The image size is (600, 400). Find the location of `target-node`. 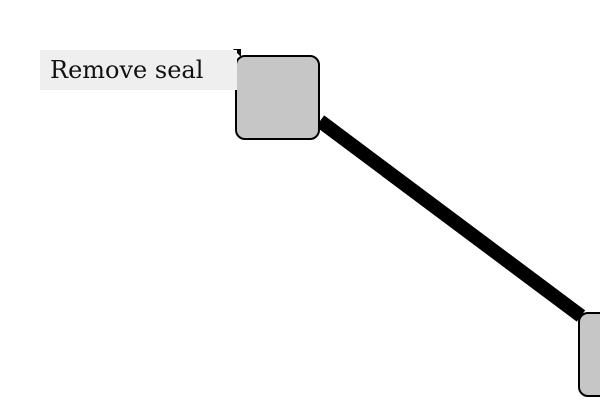

target-node is located at coordinates (589, 354).